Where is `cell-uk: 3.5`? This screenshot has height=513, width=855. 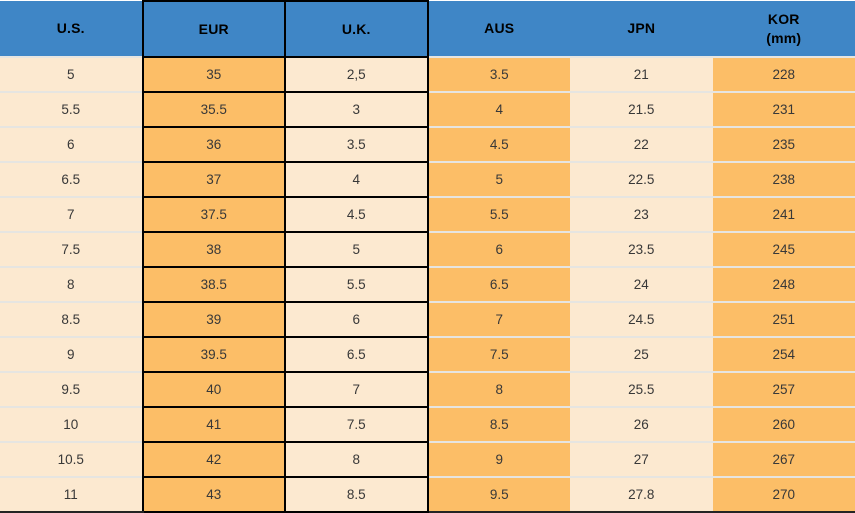 cell-uk: 3.5 is located at coordinates (356, 144).